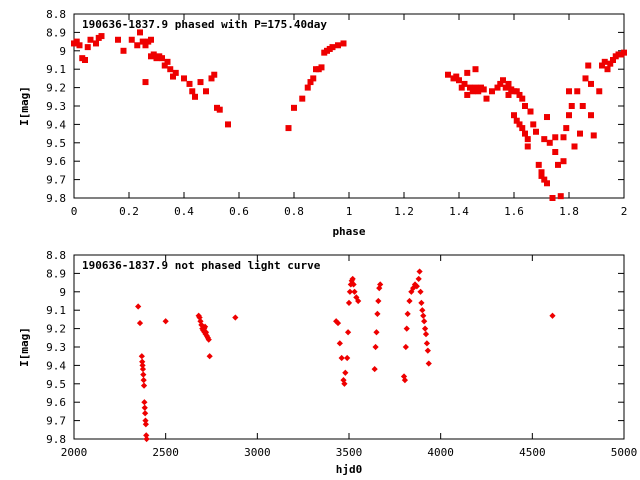 This screenshot has width=640, height=480. Describe the element at coordinates (294, 211) in the screenshot. I see `x-tick-label: 0.8` at that location.